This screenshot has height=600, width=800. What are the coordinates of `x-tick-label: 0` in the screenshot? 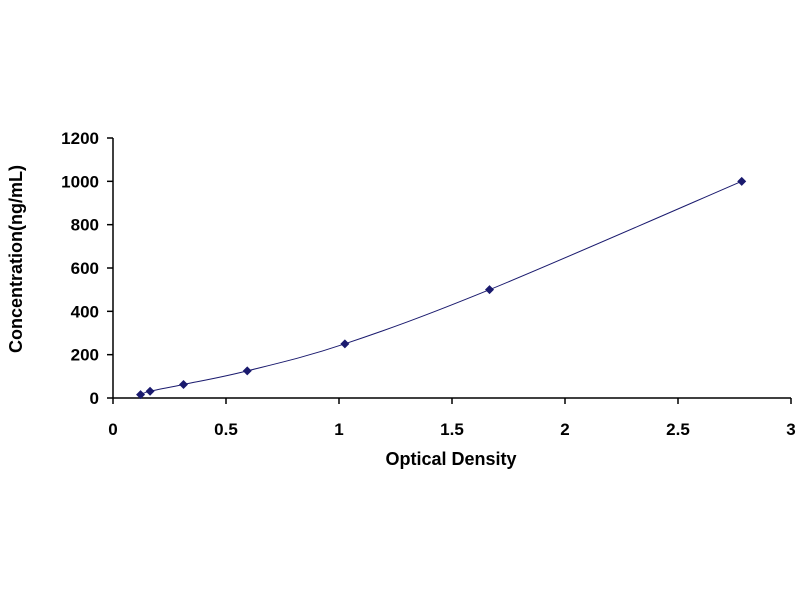 It's located at (112, 429).